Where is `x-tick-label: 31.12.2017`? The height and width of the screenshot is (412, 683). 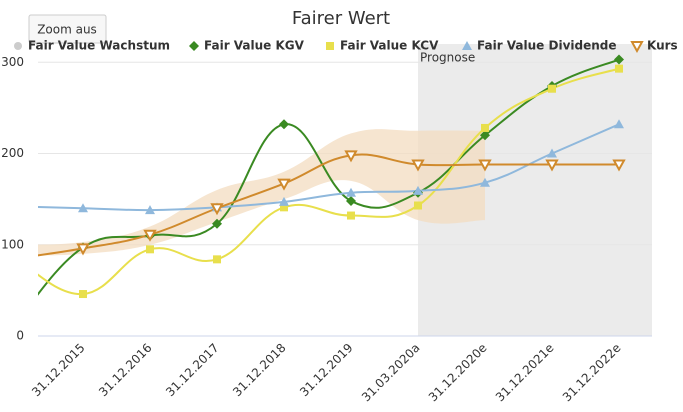 x-tick-label: 31.12.2017 is located at coordinates (192, 370).